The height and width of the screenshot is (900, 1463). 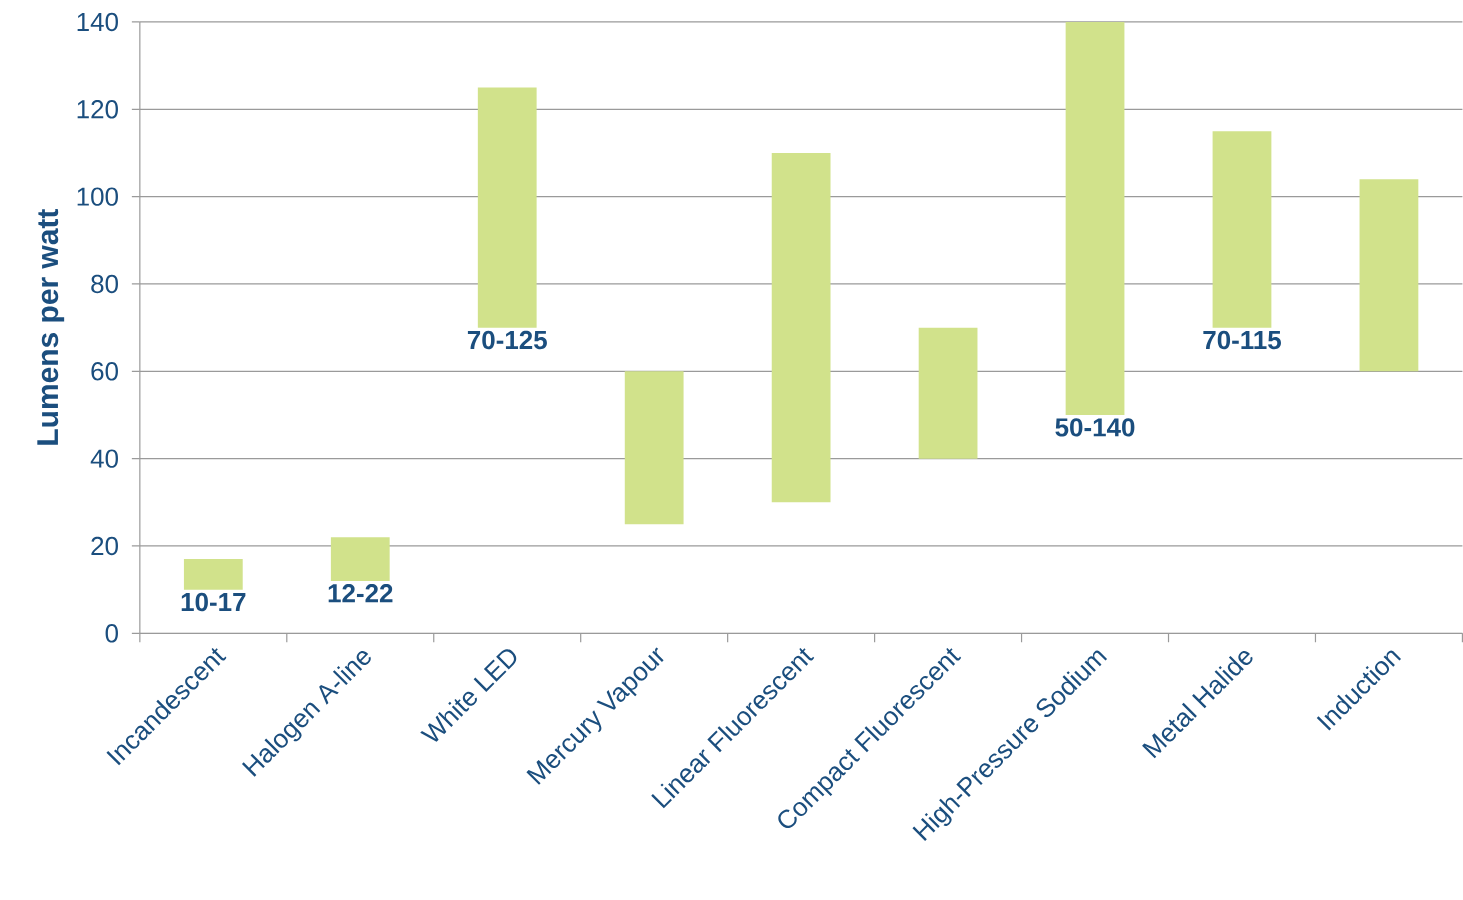 What do you see at coordinates (360, 593) in the screenshot?
I see `data-label: 12-22` at bounding box center [360, 593].